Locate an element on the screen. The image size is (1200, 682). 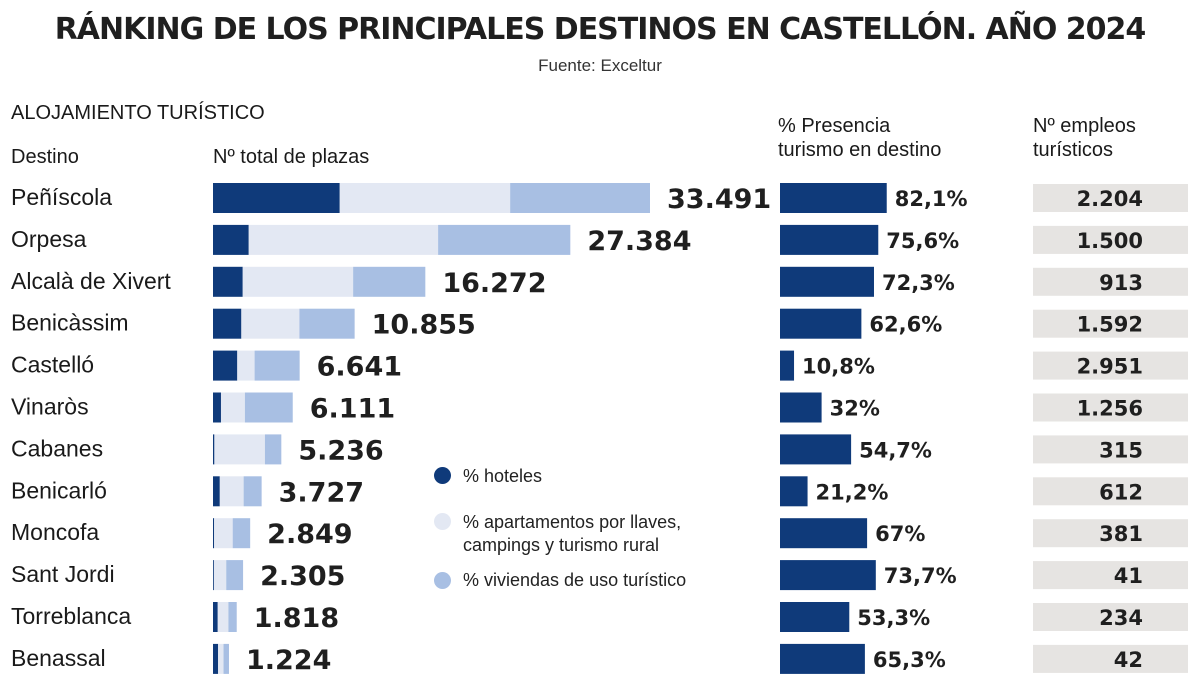
plazas-total-label: 5.236 is located at coordinates (340, 450).